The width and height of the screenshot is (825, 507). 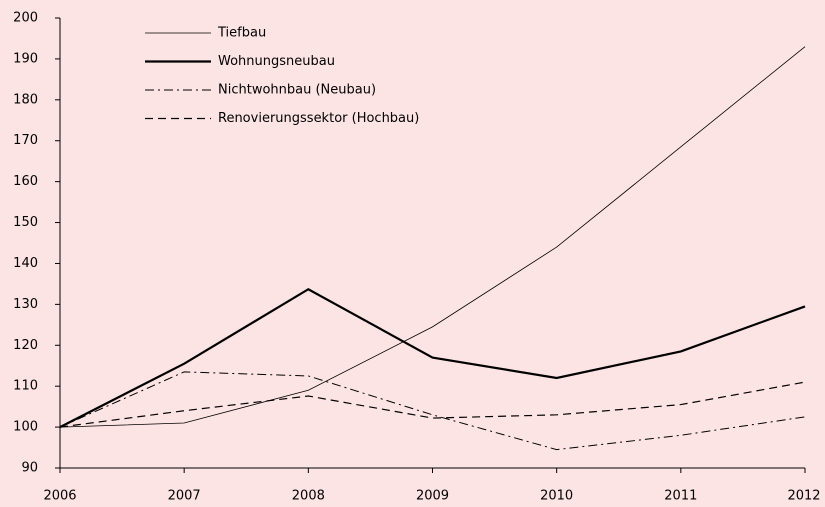 I want to click on x-tick-label: 2006, so click(x=59, y=496).